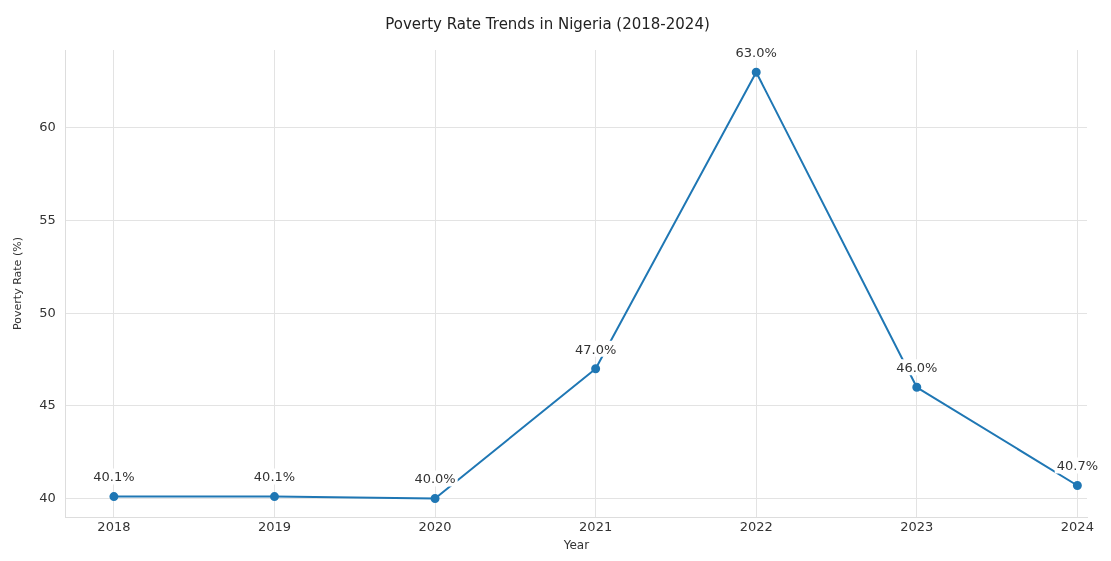 The width and height of the screenshot is (1111, 561). What do you see at coordinates (18, 283) in the screenshot?
I see `y-axis-title: Poverty Rate (%)` at bounding box center [18, 283].